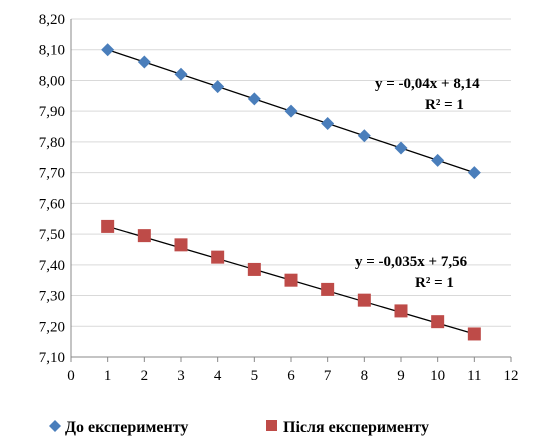 The image size is (543, 441). I want to click on x-tick-label: 8, so click(365, 376).